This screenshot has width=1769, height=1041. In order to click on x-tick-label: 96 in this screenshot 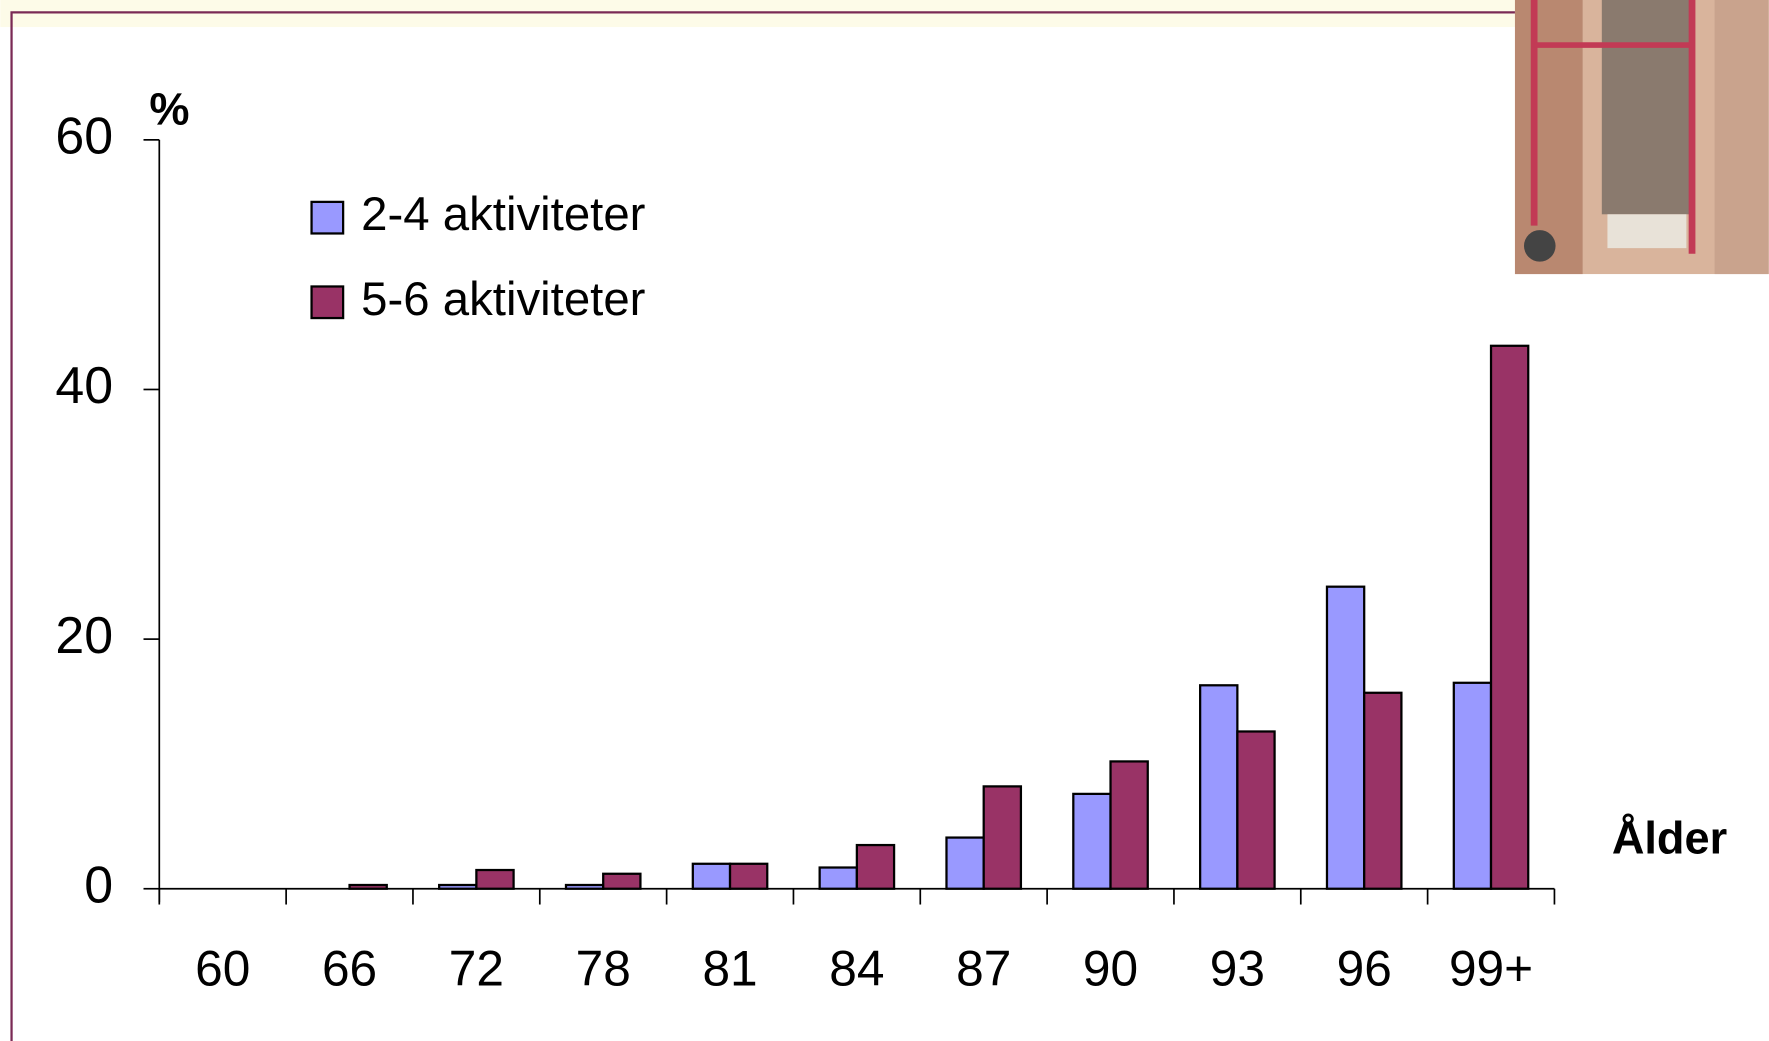, I will do `click(1364, 968)`.